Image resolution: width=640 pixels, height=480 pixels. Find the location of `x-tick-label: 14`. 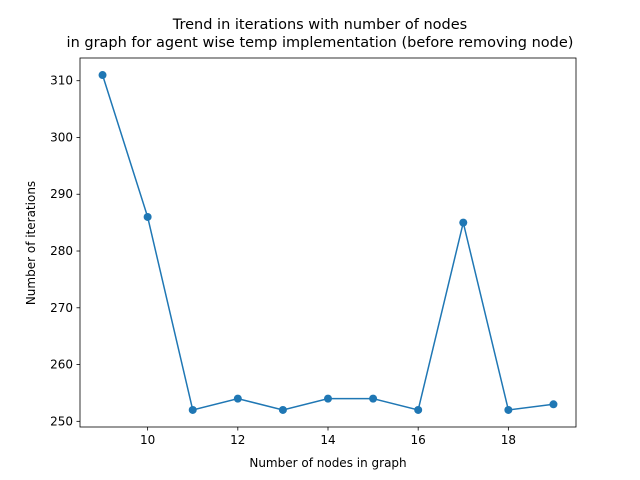

x-tick-label: 14 is located at coordinates (327, 440).